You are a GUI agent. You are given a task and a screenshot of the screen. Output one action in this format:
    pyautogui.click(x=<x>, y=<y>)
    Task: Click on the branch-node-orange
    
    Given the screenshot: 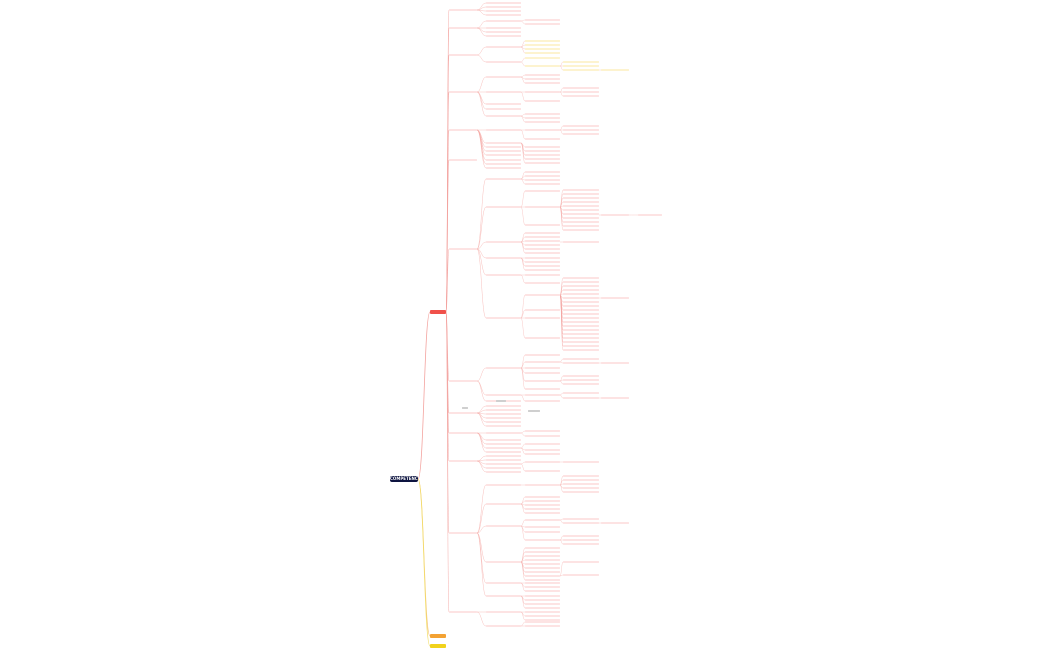 What is the action you would take?
    pyautogui.click(x=438, y=636)
    